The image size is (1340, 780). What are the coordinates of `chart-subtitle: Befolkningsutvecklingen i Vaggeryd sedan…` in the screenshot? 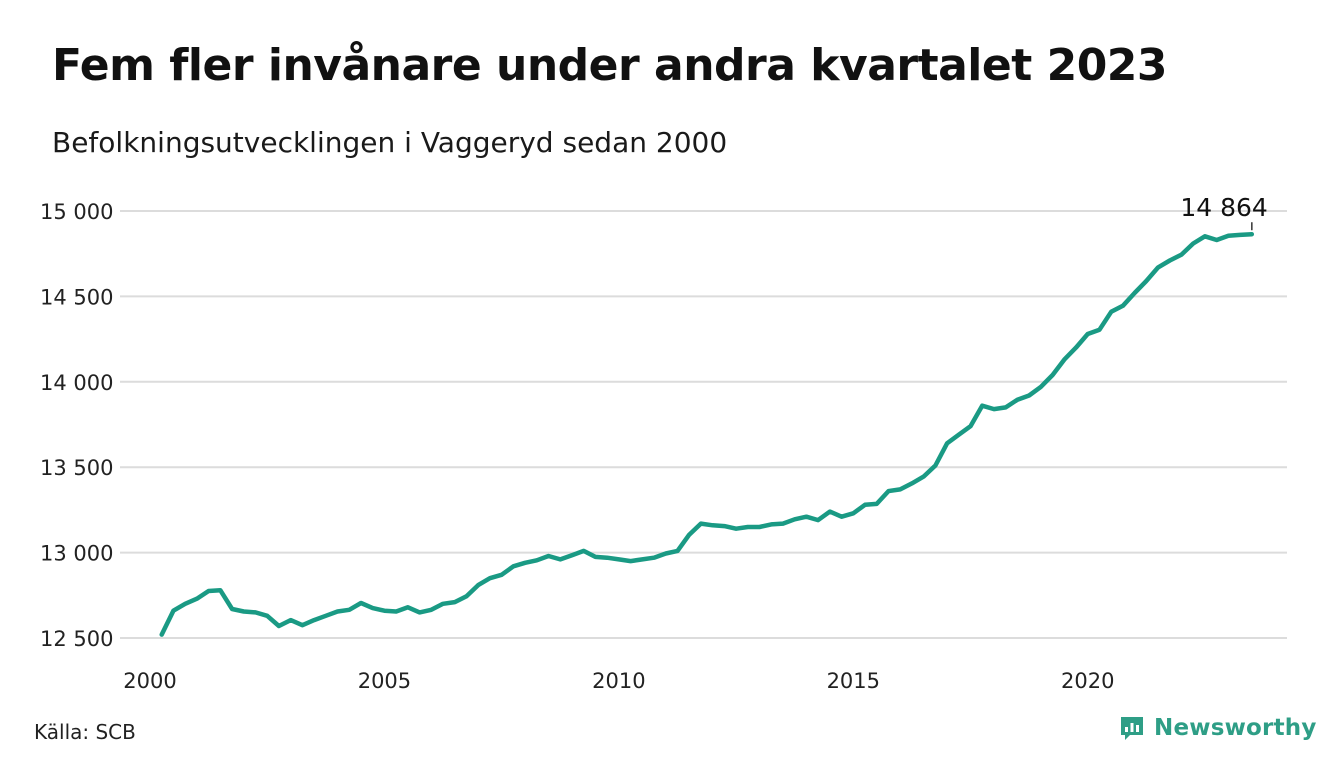 It's located at (390, 142).